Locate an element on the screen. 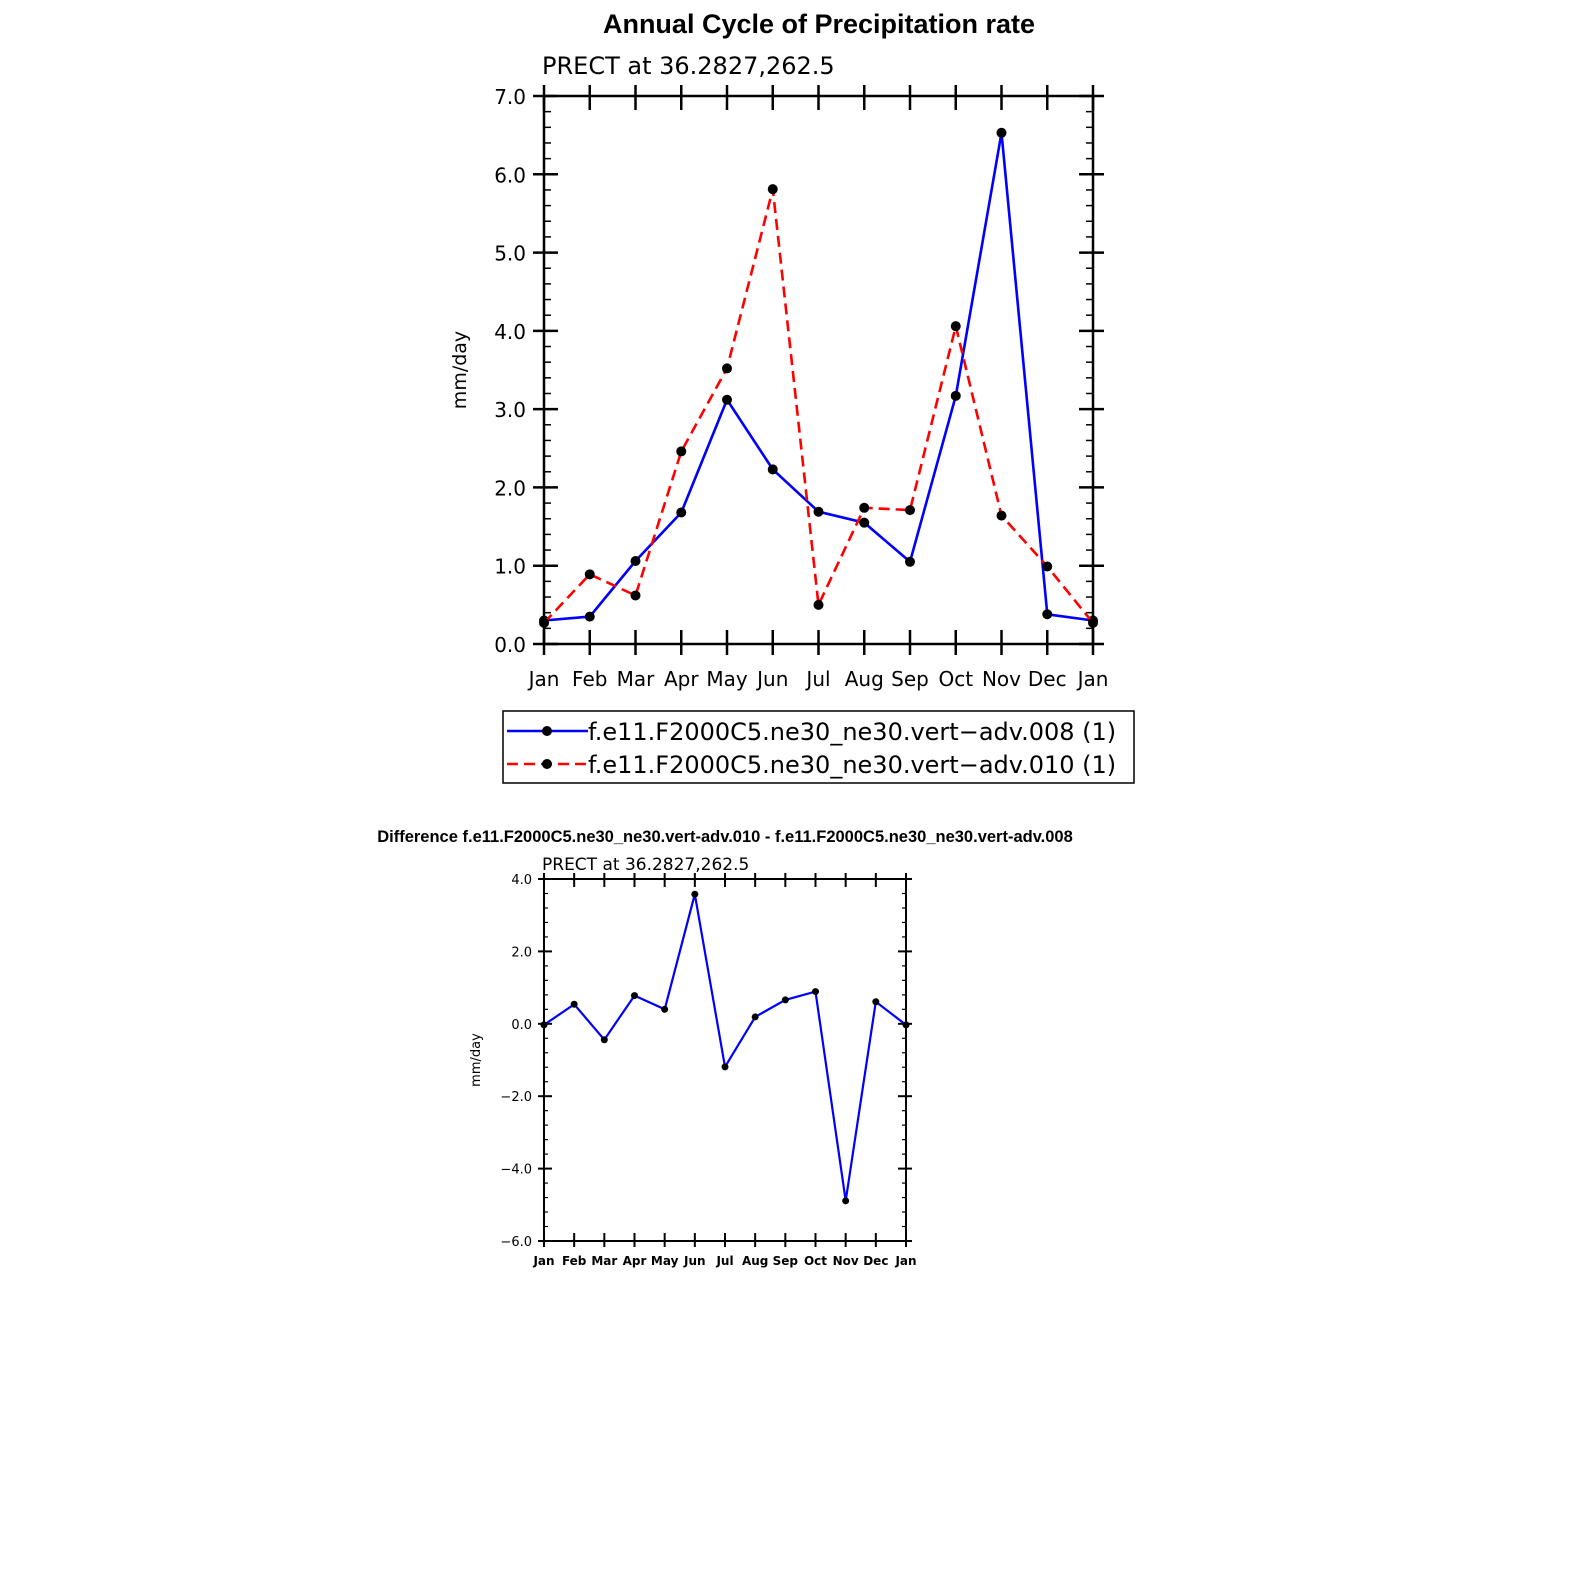 Image resolution: width=1575 pixels, height=1575 pixels. y-tick-label: 3.0 is located at coordinates (510, 410).